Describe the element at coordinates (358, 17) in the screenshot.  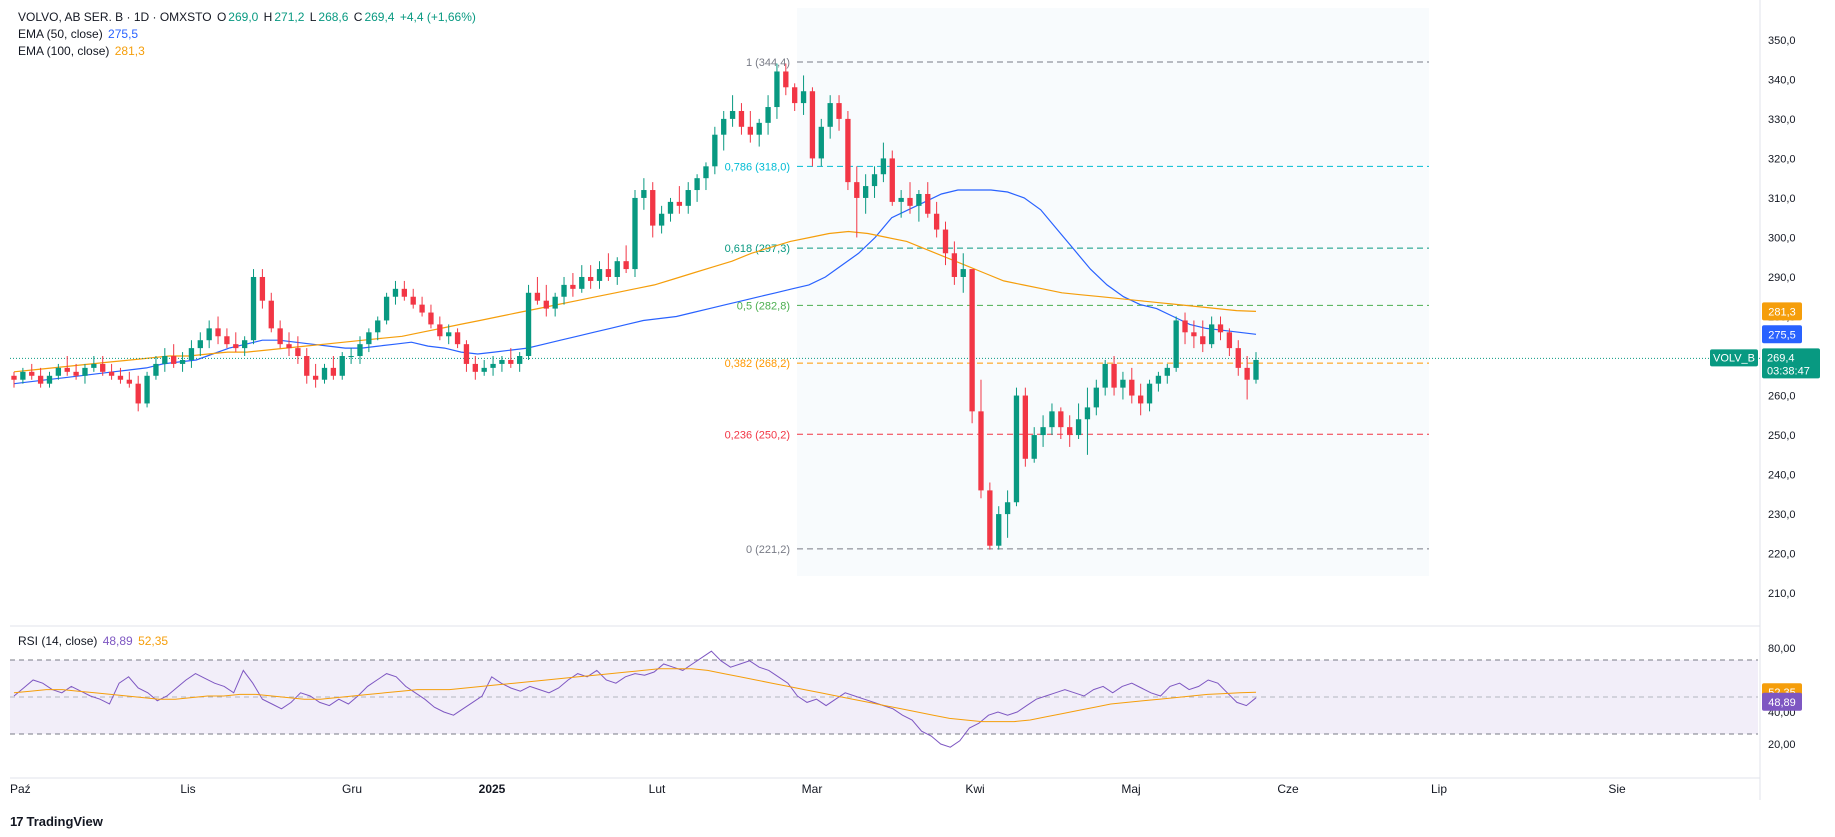
I see `close-label: C` at that location.